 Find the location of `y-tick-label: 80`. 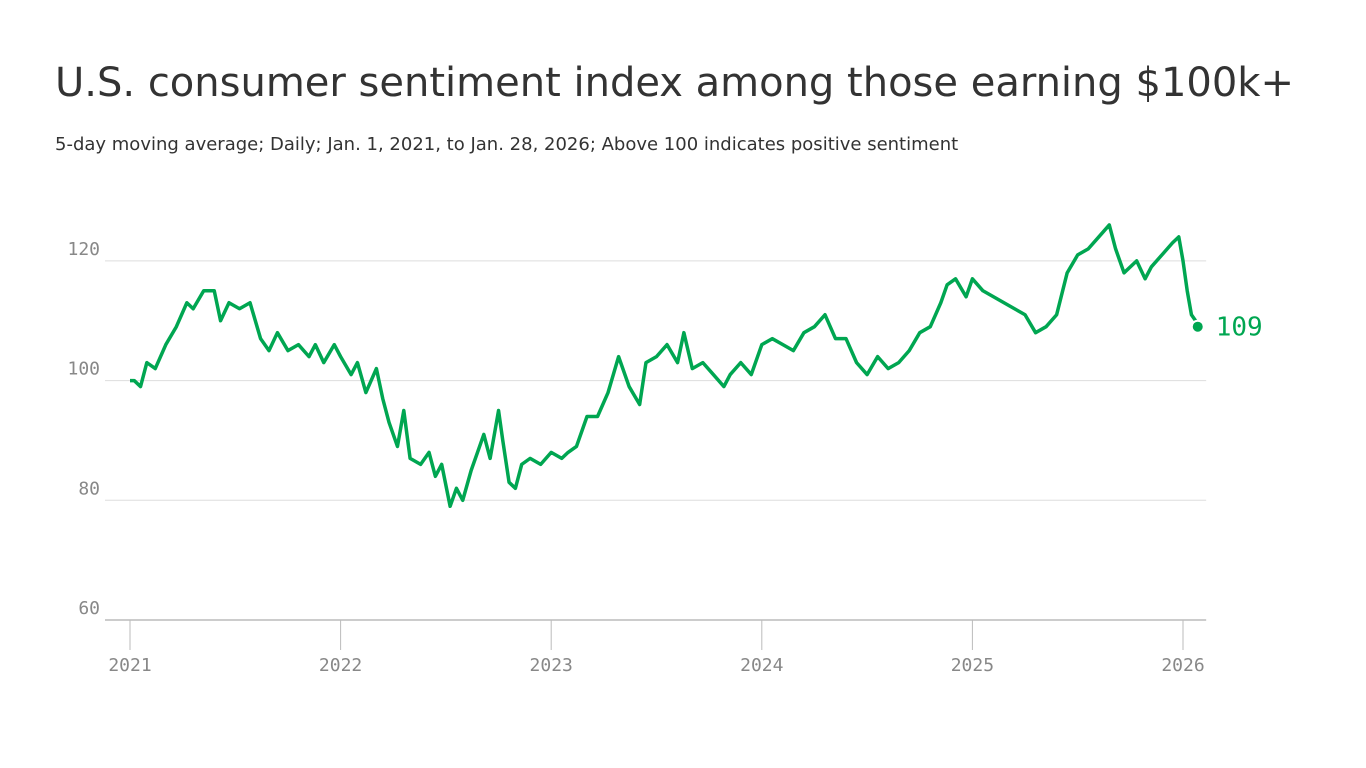

y-tick-label: 80 is located at coordinates (89, 488).